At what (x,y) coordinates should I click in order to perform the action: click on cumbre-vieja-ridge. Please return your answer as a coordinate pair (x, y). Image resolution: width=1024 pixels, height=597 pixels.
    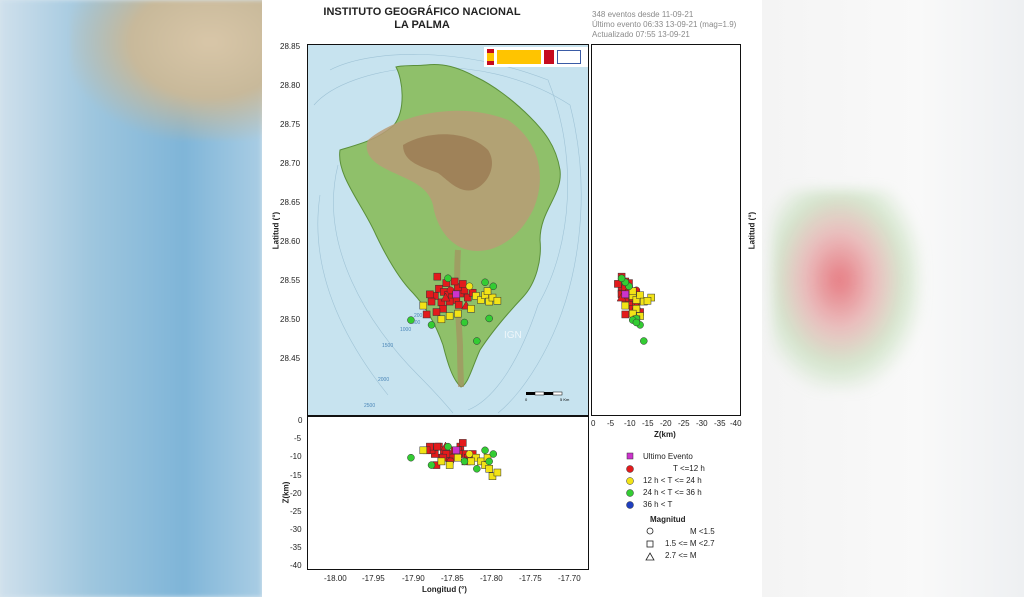
    Looking at the image, I should click on (459, 318).